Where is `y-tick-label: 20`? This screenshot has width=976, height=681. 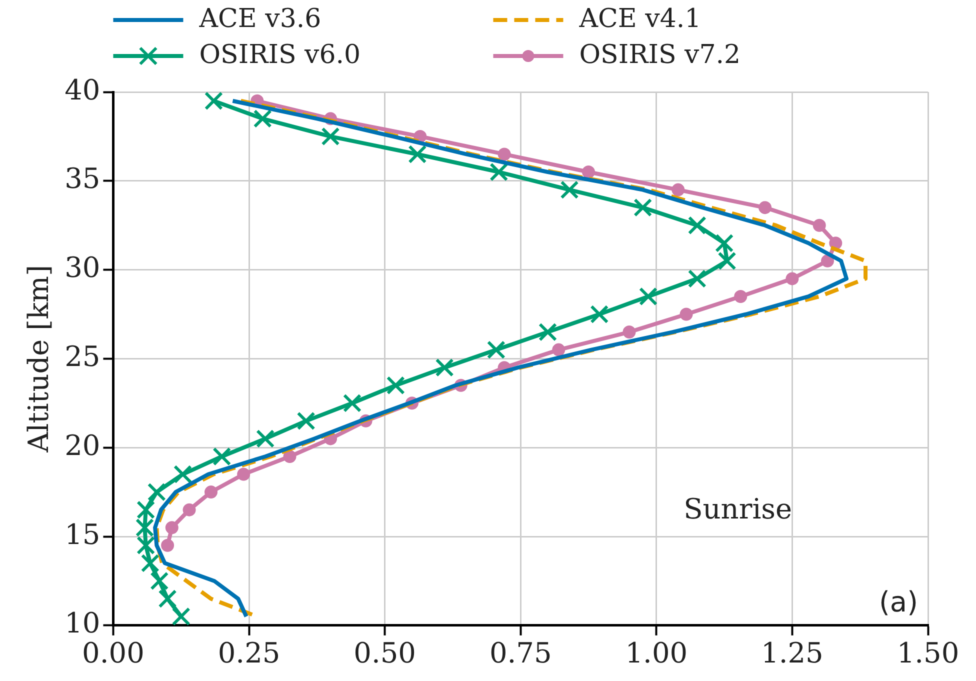 y-tick-label: 20 is located at coordinates (82, 445).